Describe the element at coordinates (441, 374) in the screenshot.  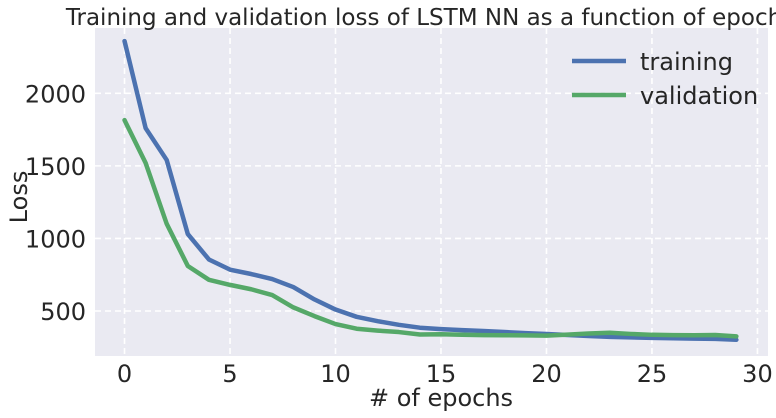
I see `x-tick-label: 15` at that location.